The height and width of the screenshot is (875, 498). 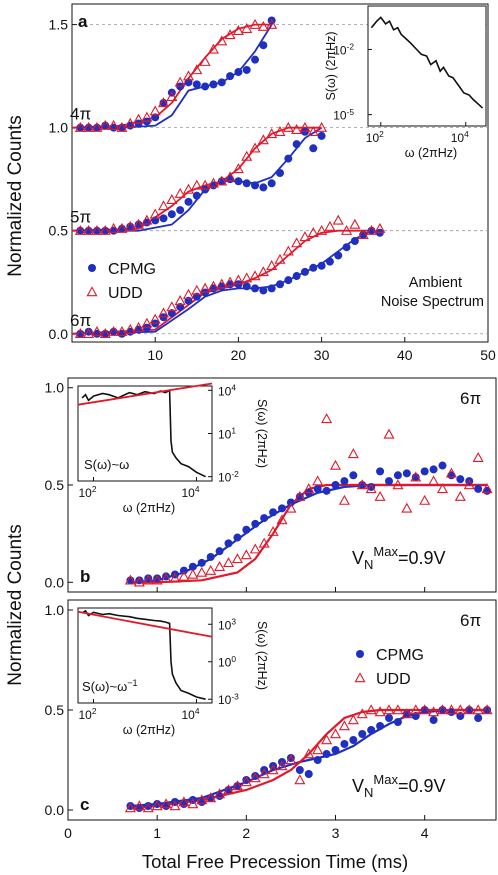 I want to click on x-tick-label: 3, so click(x=336, y=833).